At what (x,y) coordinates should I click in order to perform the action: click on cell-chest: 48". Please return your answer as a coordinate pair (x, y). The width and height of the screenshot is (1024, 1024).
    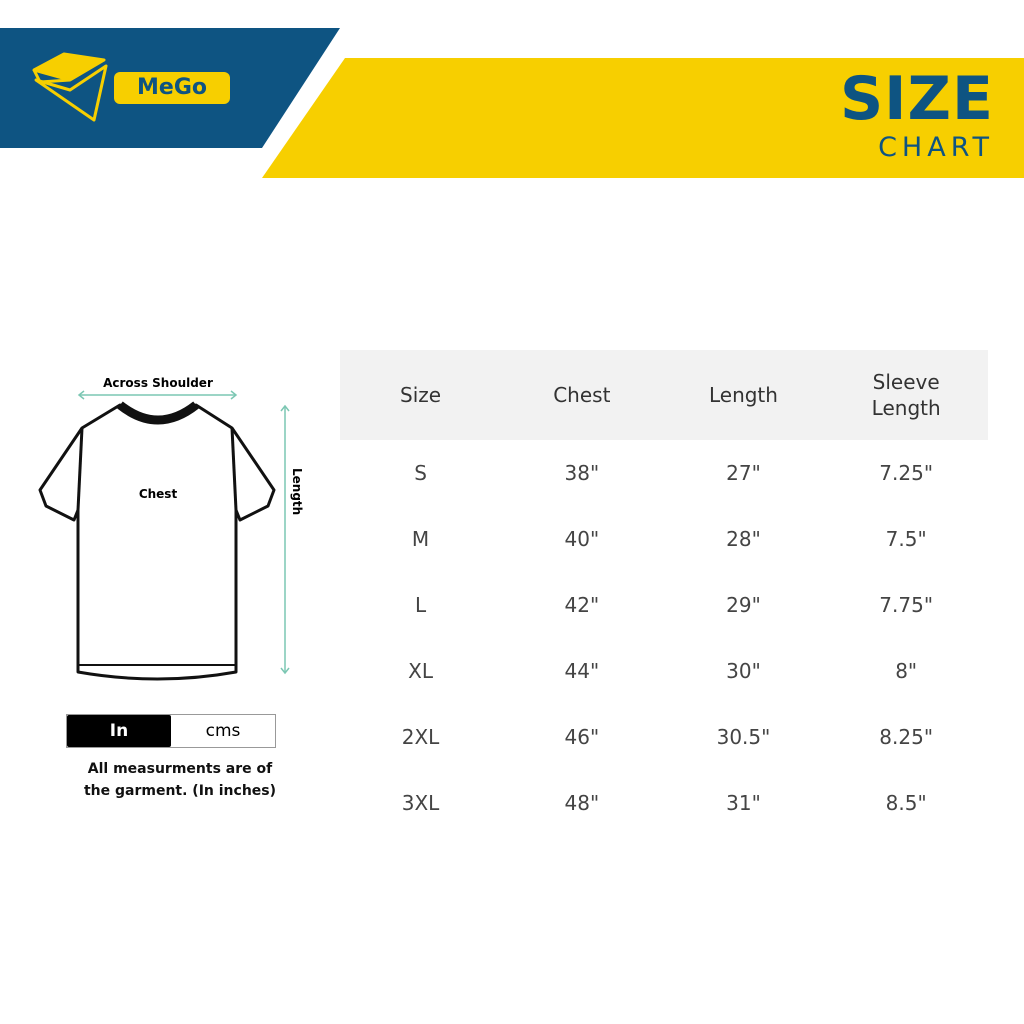
    Looking at the image, I should click on (582, 803).